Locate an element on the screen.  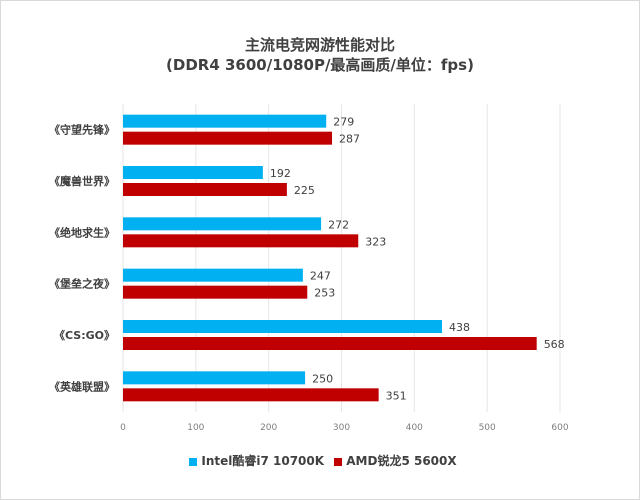
category-label: 《英雄联盟》 is located at coordinates (82, 386).